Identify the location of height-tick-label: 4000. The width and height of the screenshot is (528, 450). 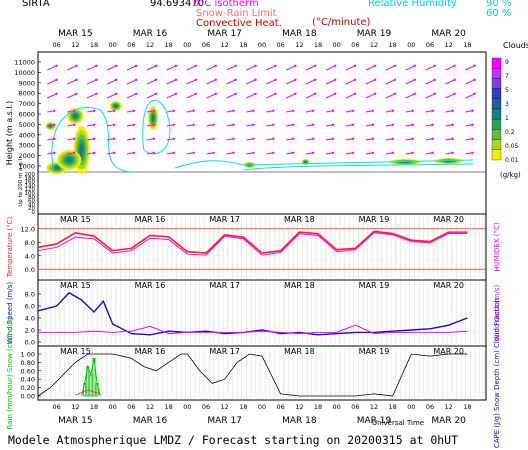
(26, 135).